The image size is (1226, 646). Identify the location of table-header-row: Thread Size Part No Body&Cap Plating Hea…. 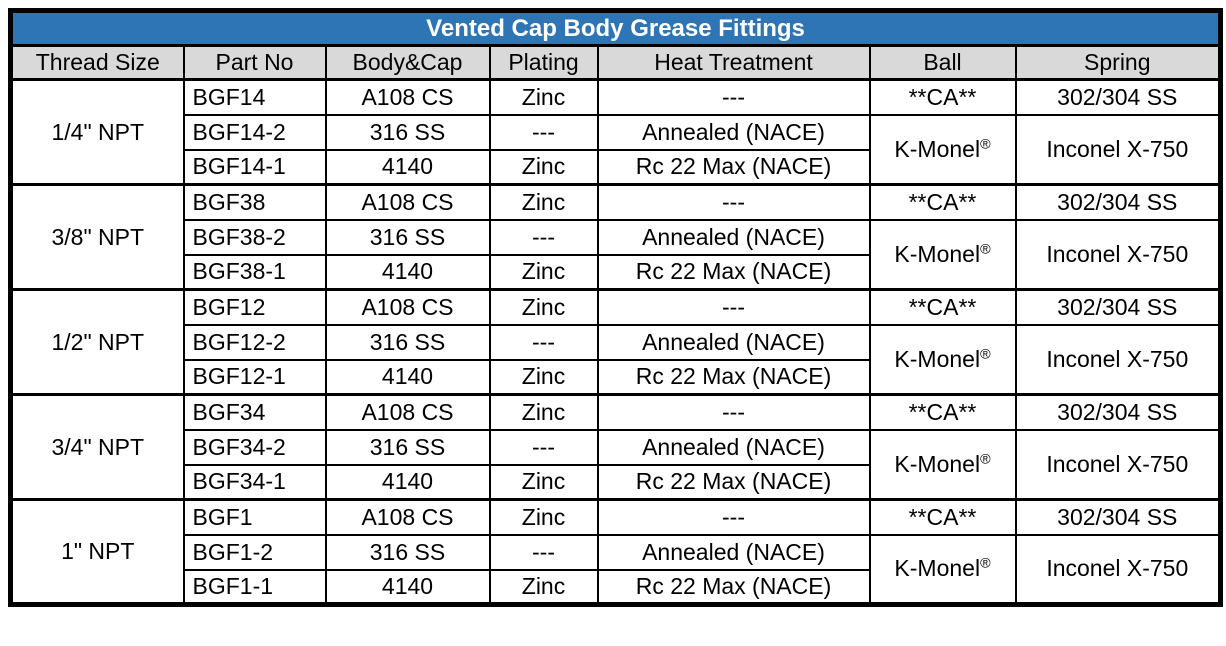
(615, 62).